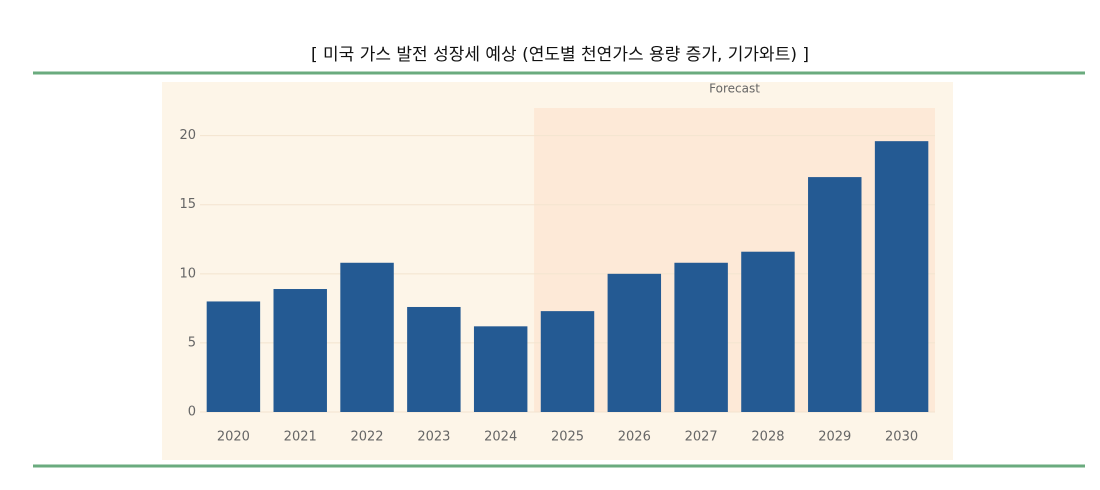 This screenshot has height=490, width=1100. What do you see at coordinates (500, 437) in the screenshot?
I see `x-tick-label: 2024` at bounding box center [500, 437].